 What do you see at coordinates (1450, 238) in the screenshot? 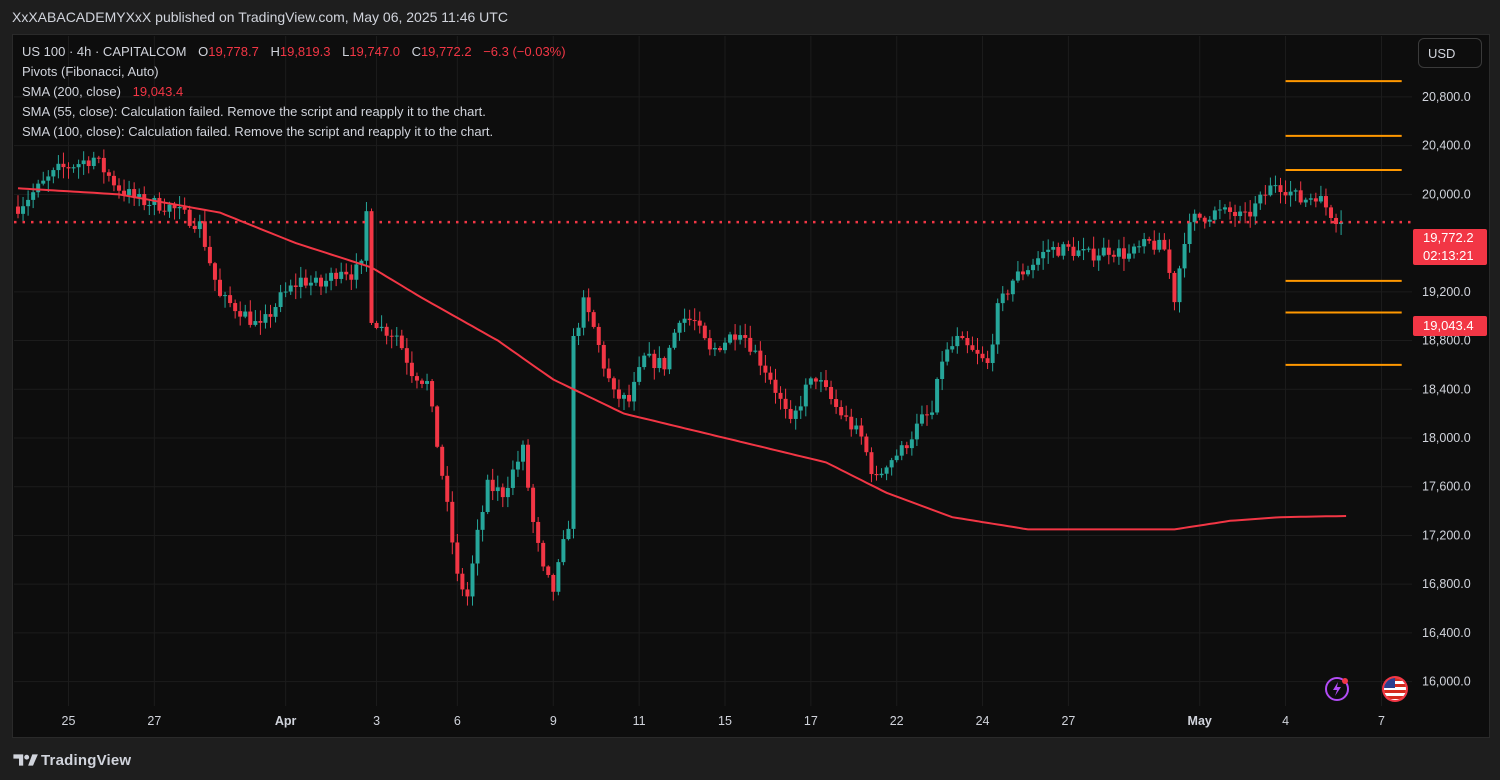
I see `last-price-tag: 19,772.2` at bounding box center [1450, 238].